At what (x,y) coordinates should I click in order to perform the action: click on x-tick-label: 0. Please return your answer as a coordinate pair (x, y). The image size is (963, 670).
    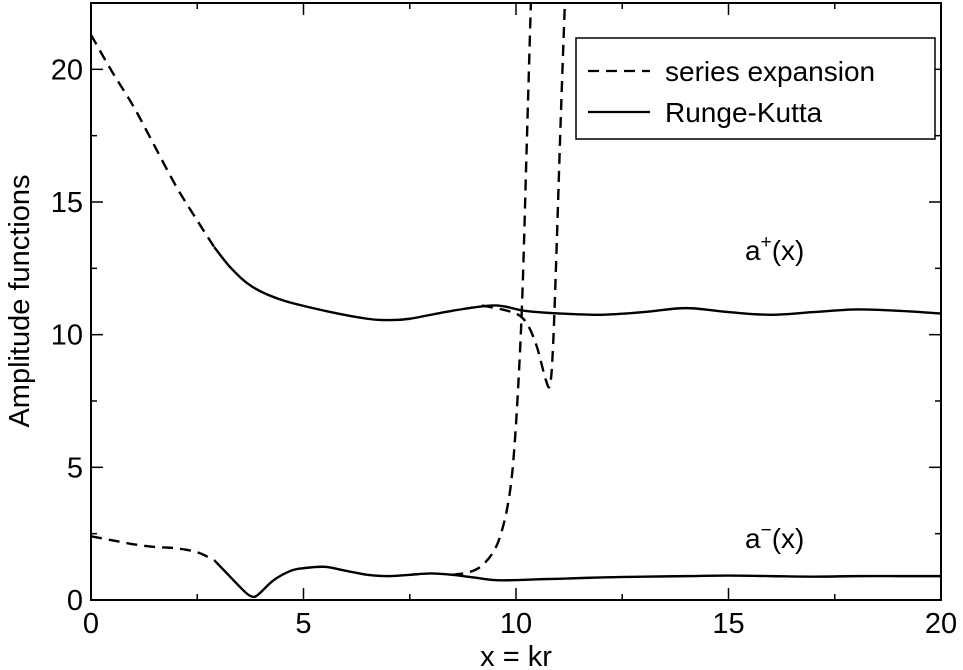
    Looking at the image, I should click on (91, 624).